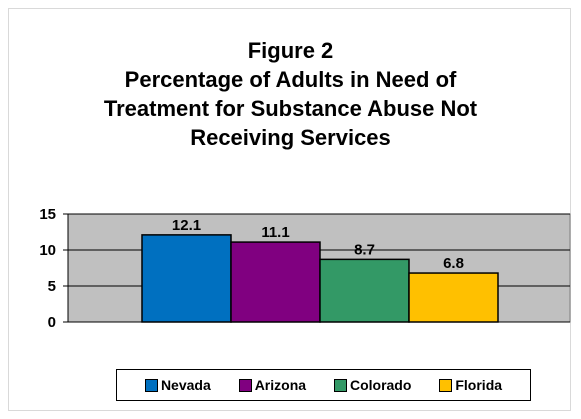  Describe the element at coordinates (47, 214) in the screenshot. I see `y-tick-label-15: 15` at that location.